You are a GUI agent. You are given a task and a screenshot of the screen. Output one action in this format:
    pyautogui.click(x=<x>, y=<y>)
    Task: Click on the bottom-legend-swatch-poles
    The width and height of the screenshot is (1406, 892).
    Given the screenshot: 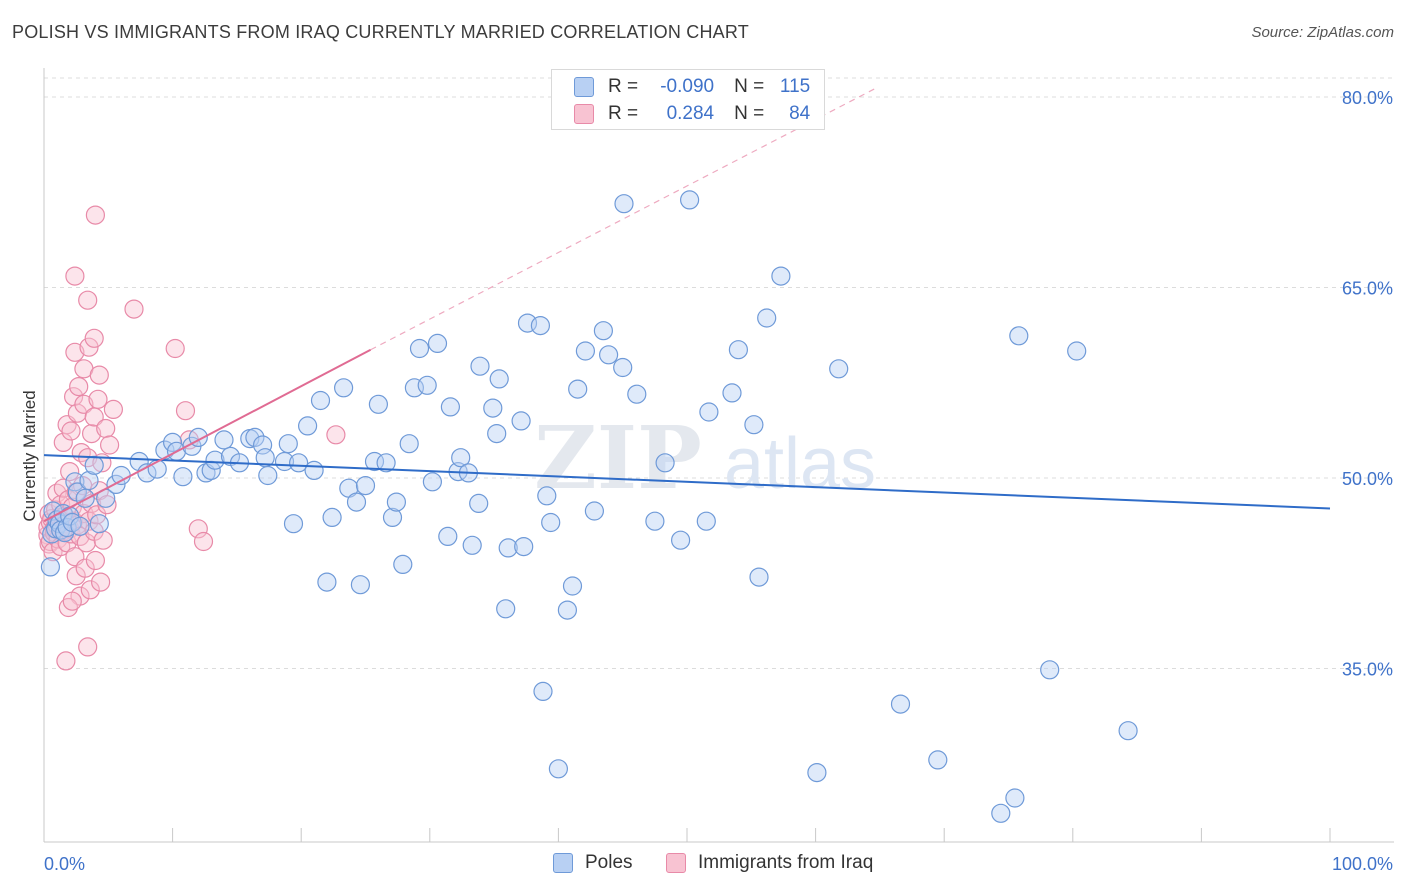 What is the action you would take?
    pyautogui.click(x=563, y=863)
    